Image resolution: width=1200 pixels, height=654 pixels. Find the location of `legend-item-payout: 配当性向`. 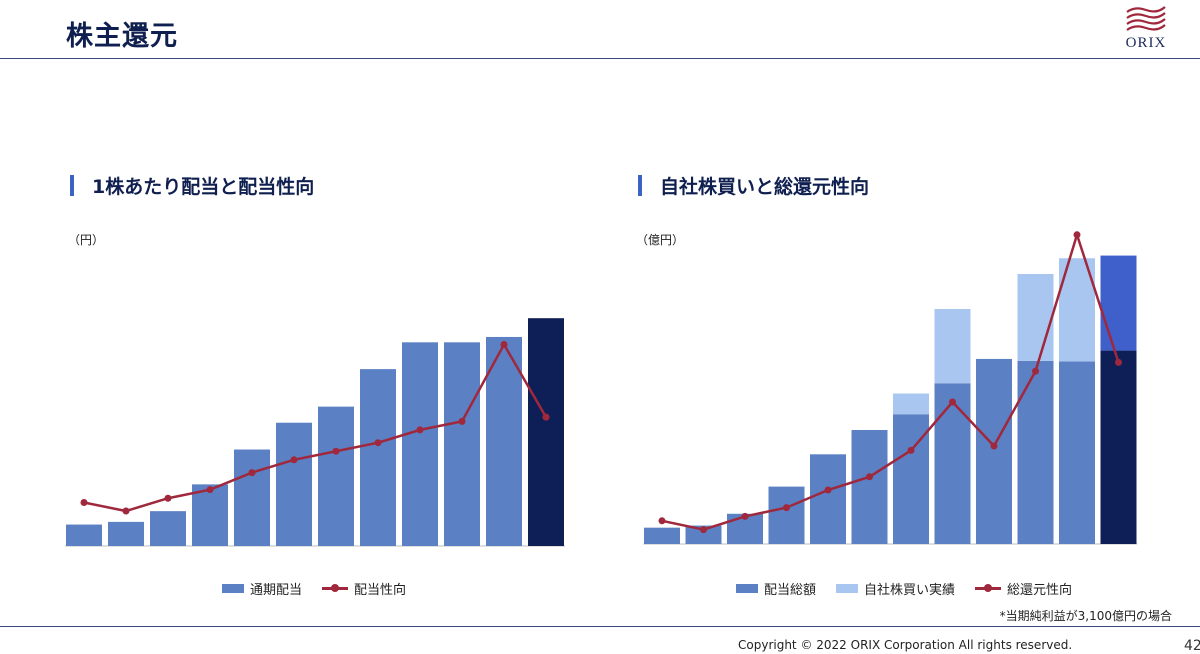

legend-item-payout: 配当性向 is located at coordinates (364, 588).